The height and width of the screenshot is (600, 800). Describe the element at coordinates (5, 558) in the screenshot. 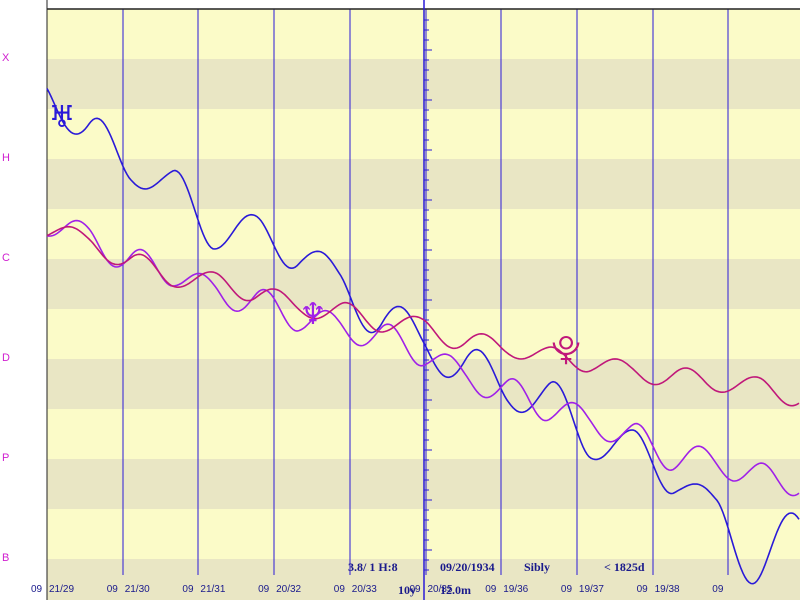

I see `y-axis-label: B` at that location.